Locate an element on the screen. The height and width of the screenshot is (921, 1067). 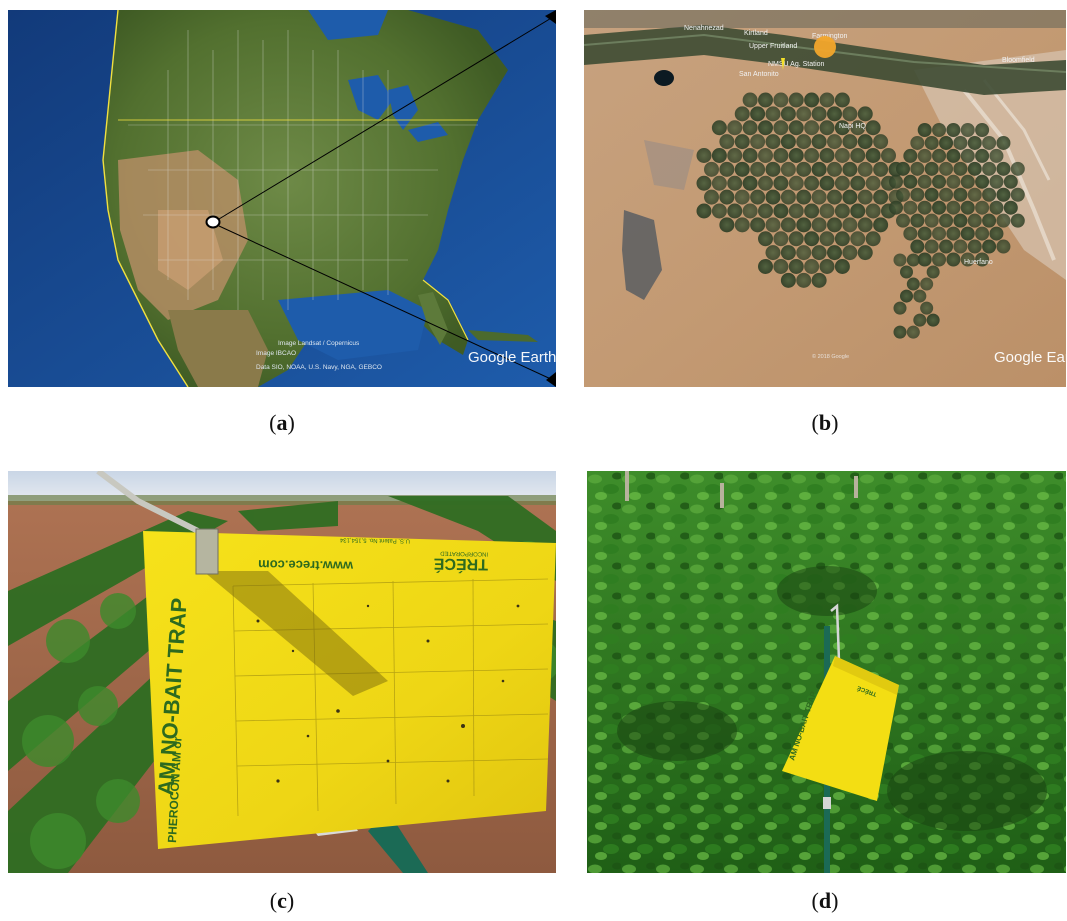
caption-close-paren: ) is located at coordinates (835, 422).